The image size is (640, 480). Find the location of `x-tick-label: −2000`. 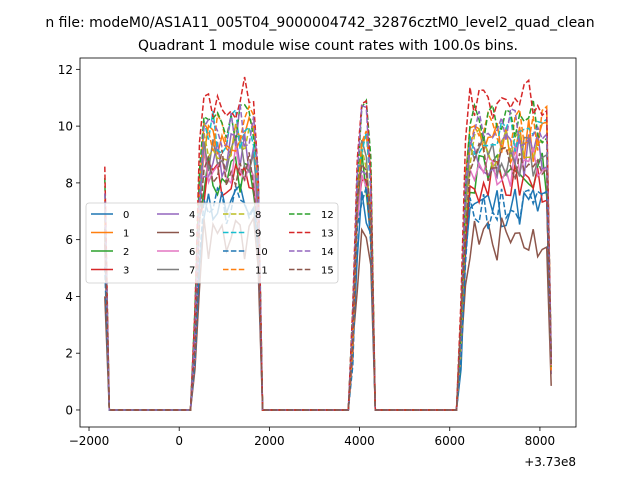

x-tick-label: −2000 is located at coordinates (89, 441).